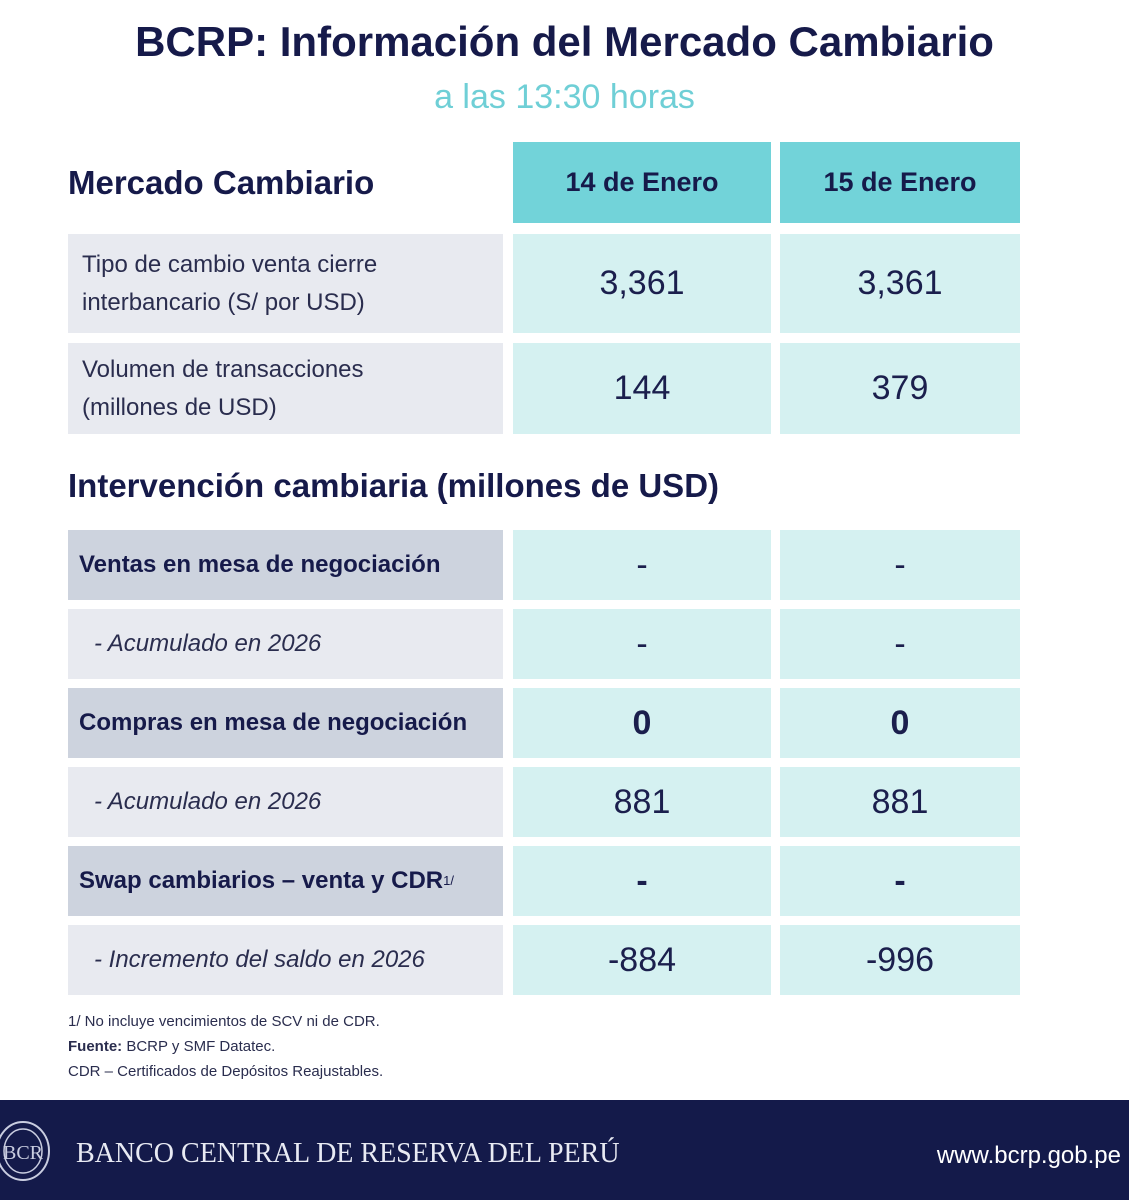 Image resolution: width=1129 pixels, height=1200 pixels. Describe the element at coordinates (900, 644) in the screenshot. I see `sales-accum-value-2: -` at that location.